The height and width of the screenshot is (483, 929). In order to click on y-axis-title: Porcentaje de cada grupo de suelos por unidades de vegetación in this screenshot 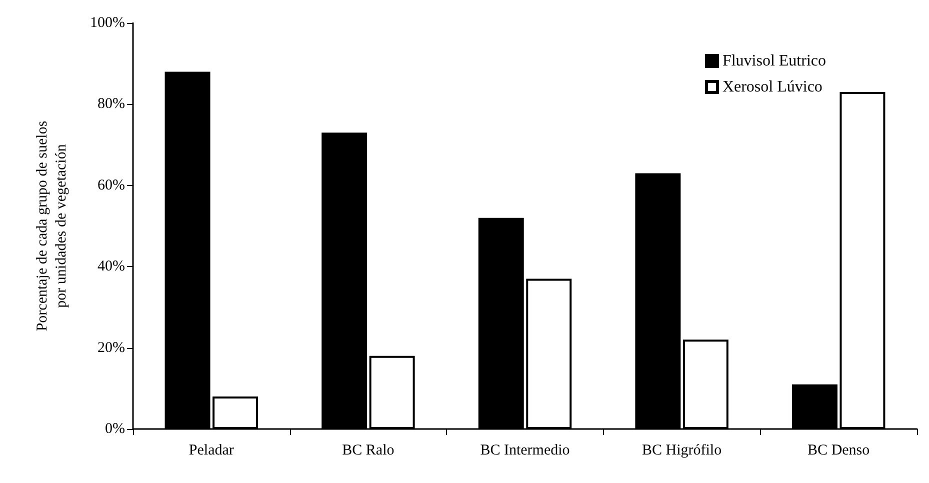, I will do `click(52, 226)`.